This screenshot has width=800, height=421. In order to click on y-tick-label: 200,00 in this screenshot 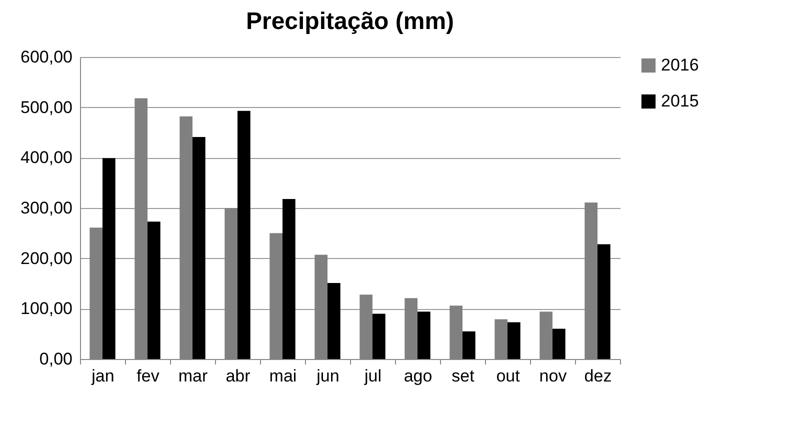, I will do `click(46, 258)`.